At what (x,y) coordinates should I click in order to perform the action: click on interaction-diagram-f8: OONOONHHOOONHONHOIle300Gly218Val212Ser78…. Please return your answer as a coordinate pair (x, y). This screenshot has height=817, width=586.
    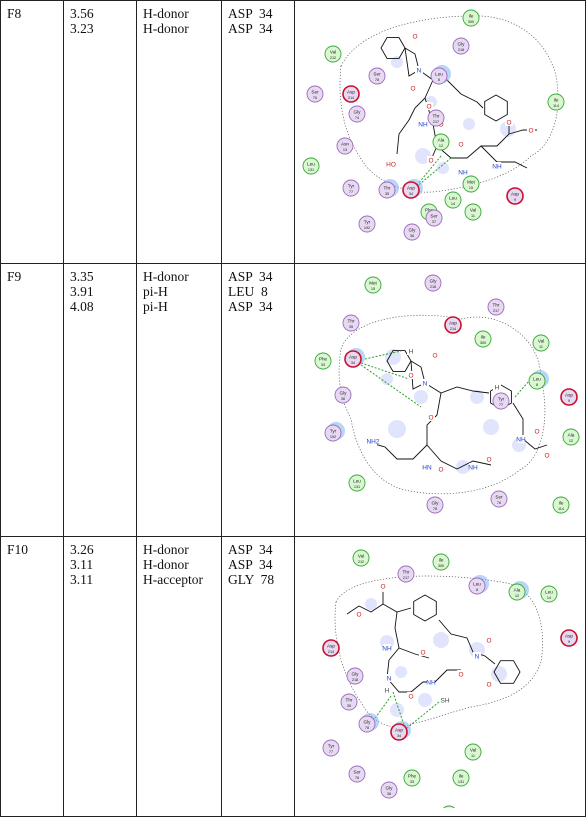
    Looking at the image, I should click on (433, 125).